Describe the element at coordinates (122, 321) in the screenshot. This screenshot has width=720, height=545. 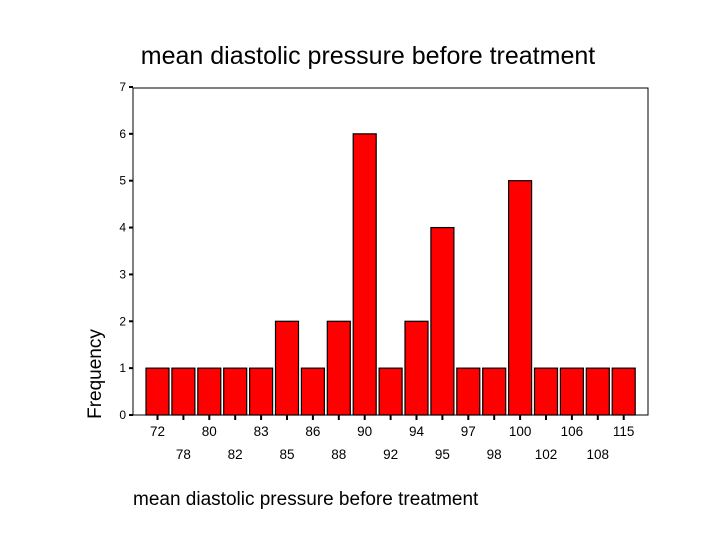
I see `y-tick-label: 2` at that location.